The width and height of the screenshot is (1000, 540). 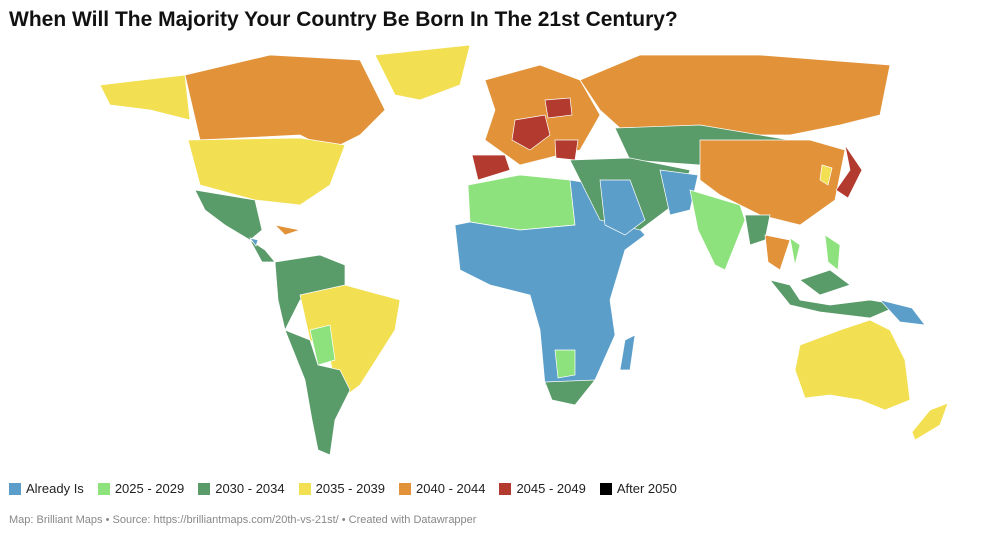 I want to click on legend-item: 2040 - 2044, so click(x=442, y=488).